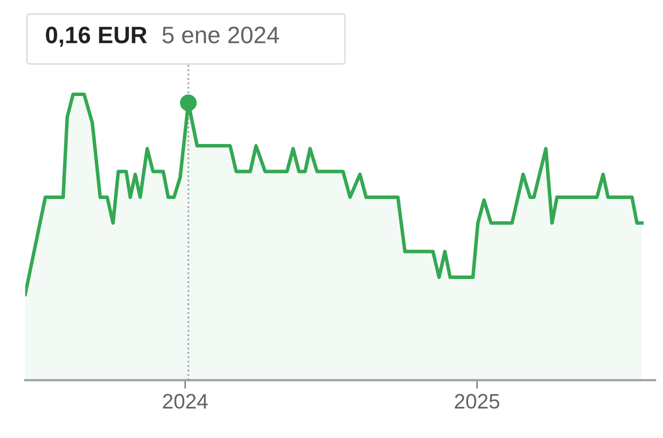 Image resolution: width=663 pixels, height=438 pixels. I want to click on annotation: 0,16 EUR, so click(96, 36).